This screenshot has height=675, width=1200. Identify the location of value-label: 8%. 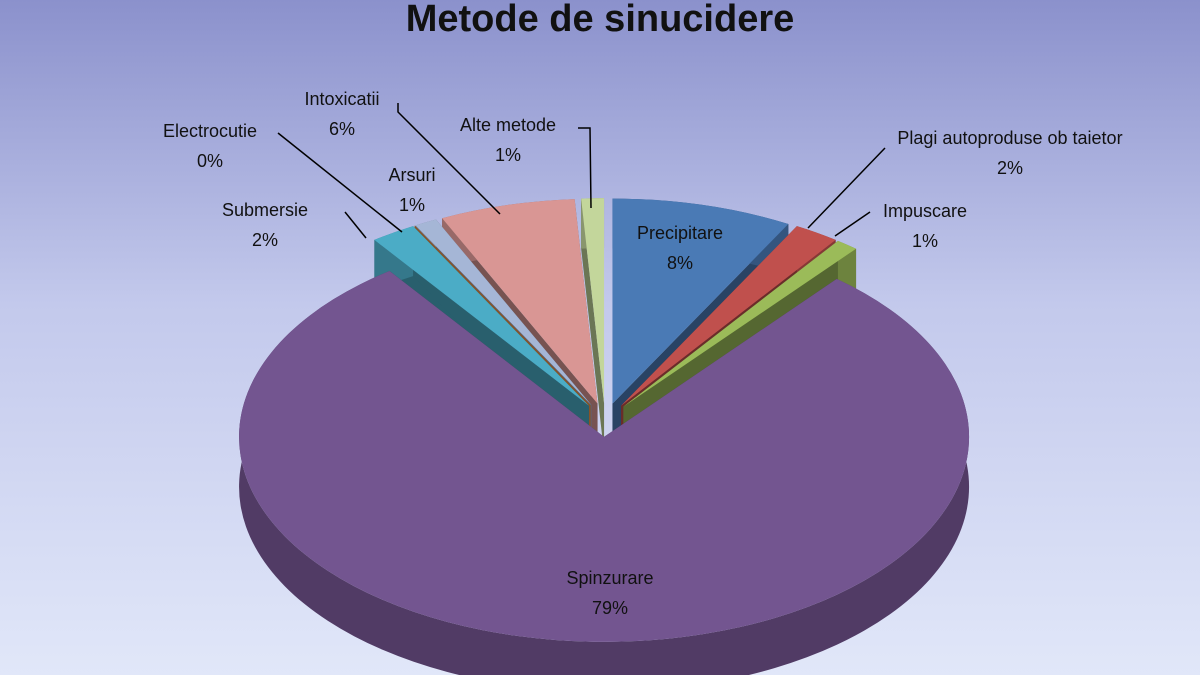
(680, 263).